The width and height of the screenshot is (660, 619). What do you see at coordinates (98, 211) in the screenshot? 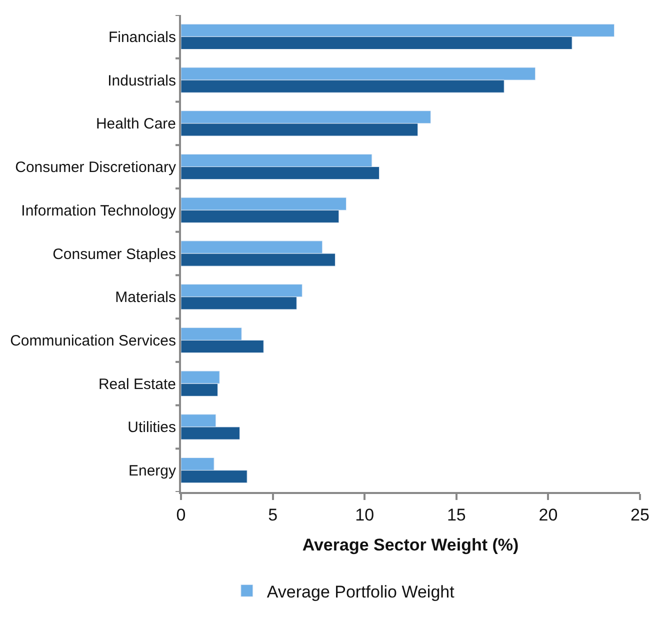
I see `y-tick-label: Information Technology` at bounding box center [98, 211].